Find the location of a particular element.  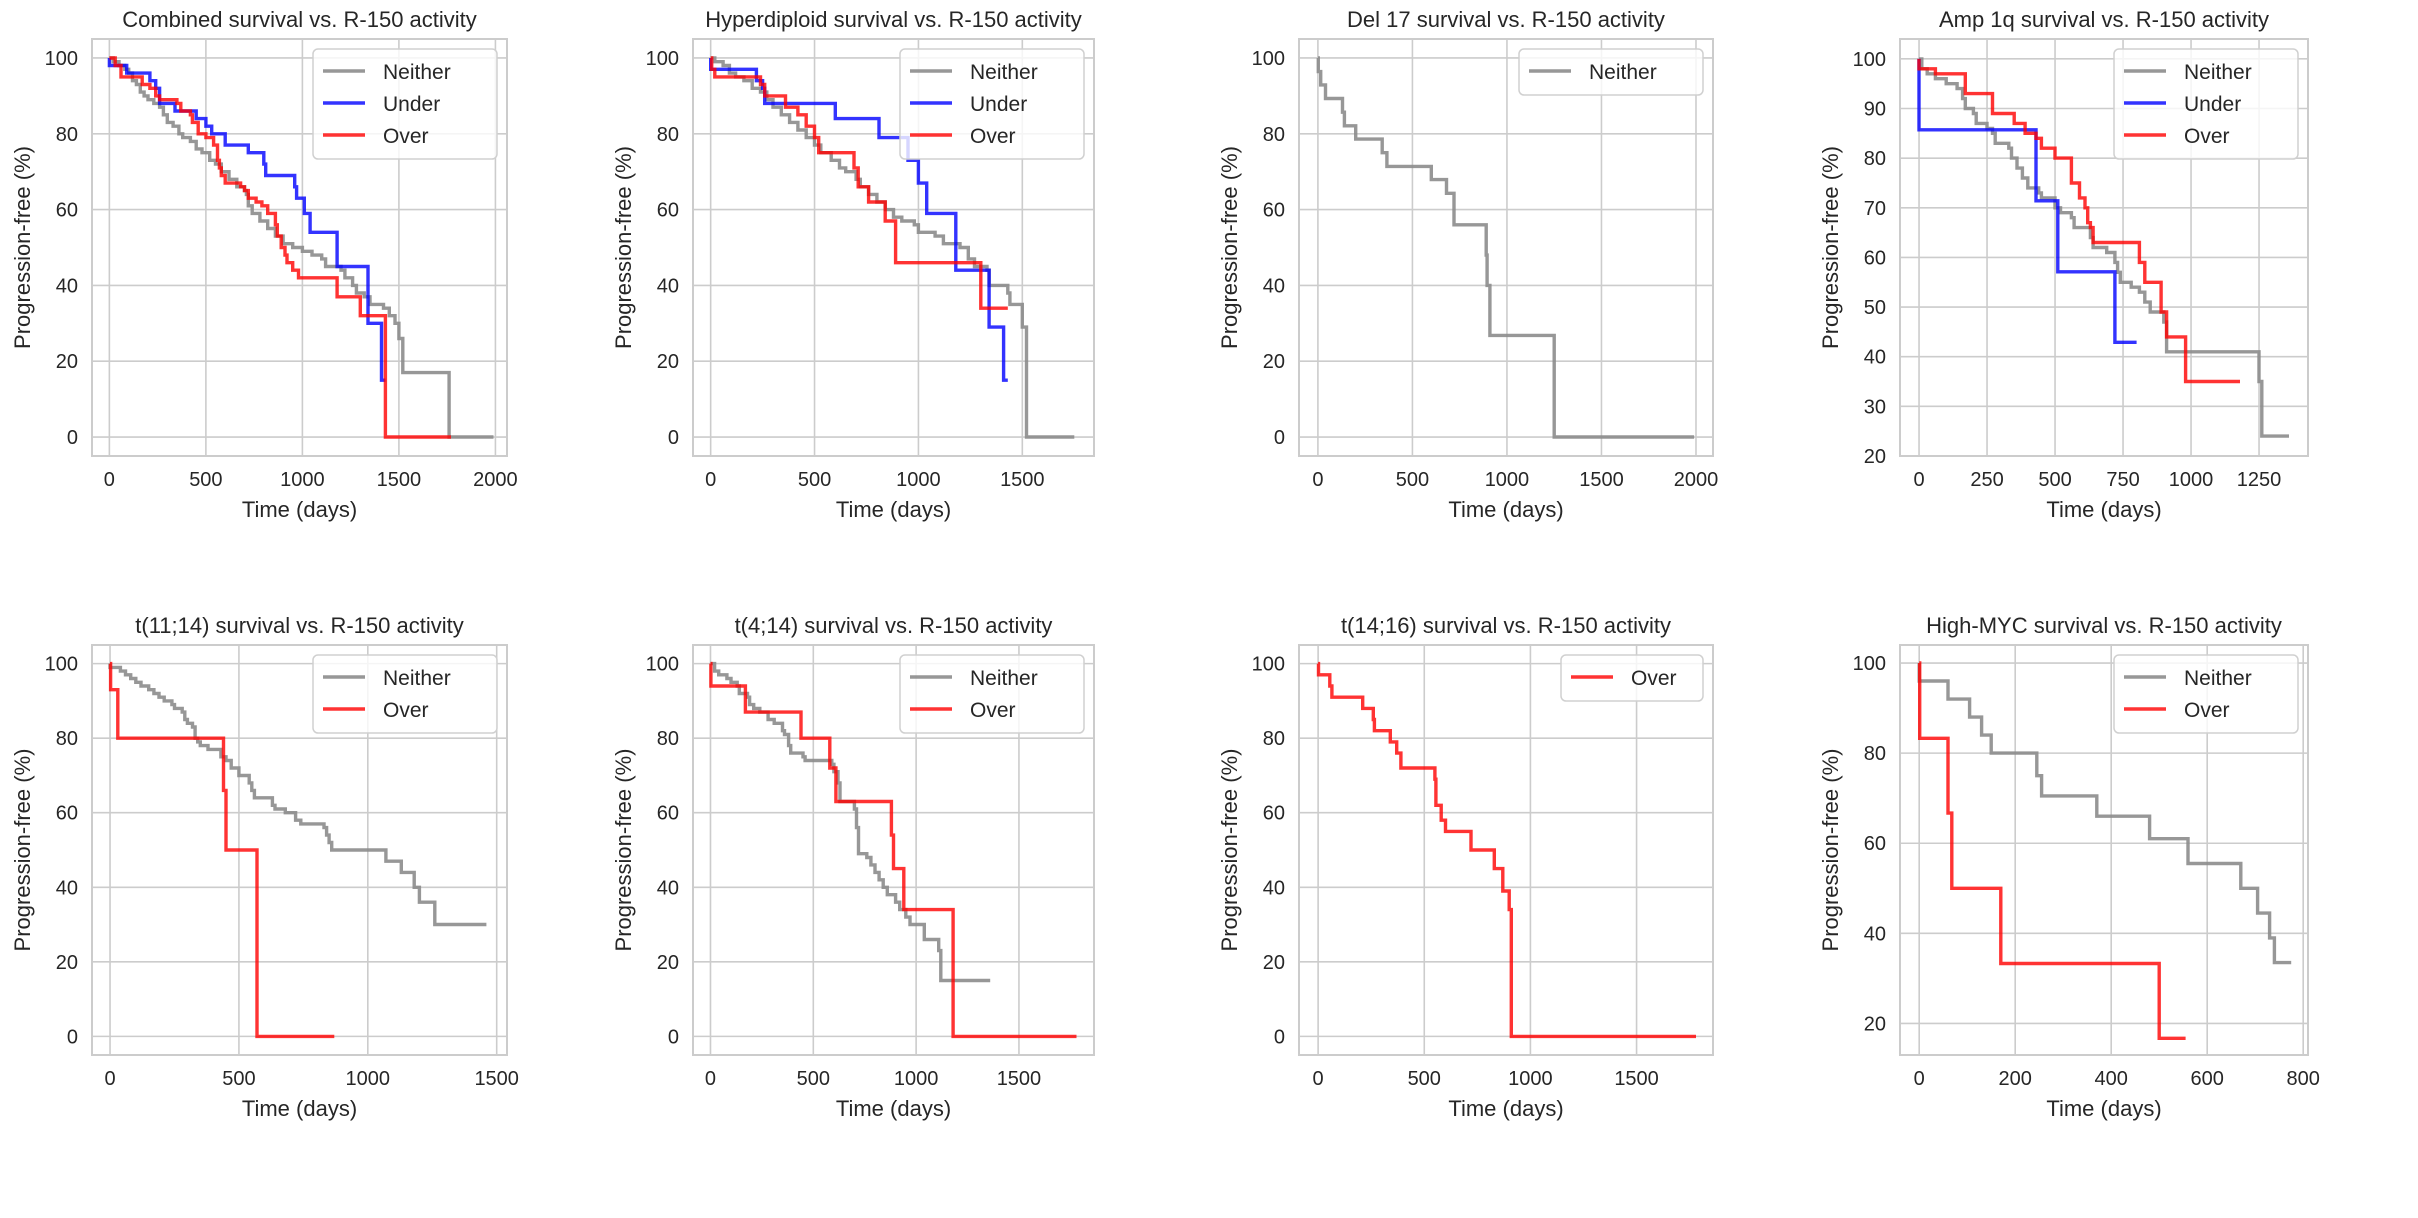

subplot-title: Amp 1q survival vs. R-150 activity is located at coordinates (2104, 19).